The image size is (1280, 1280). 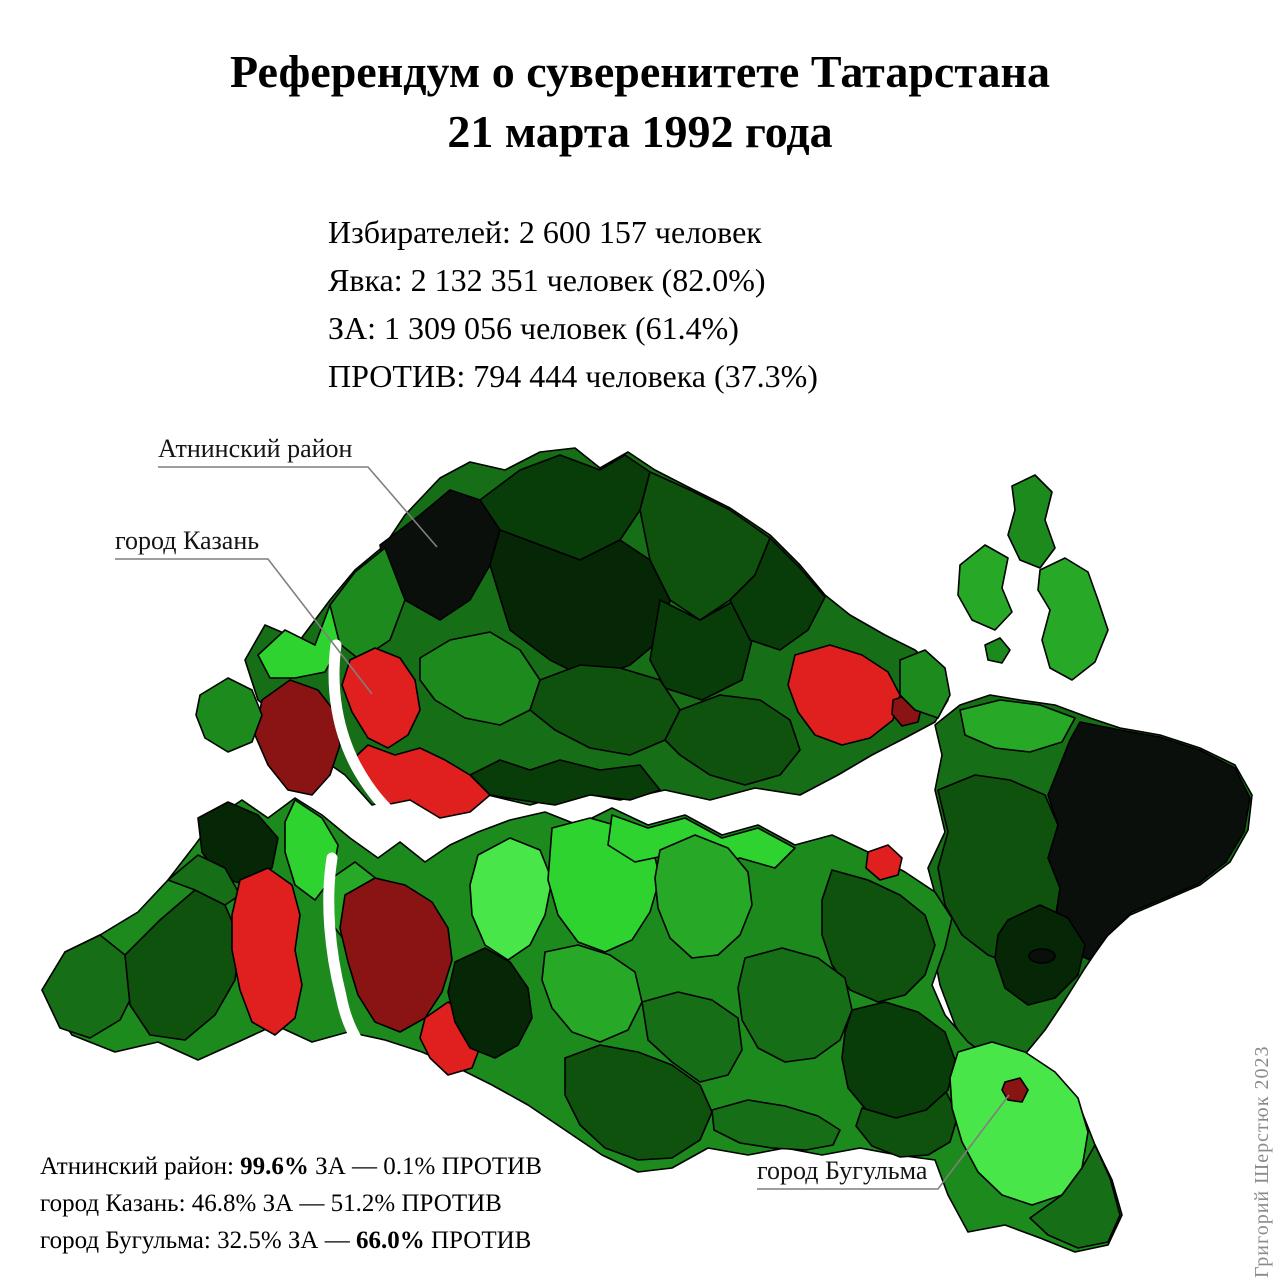 I want to click on stat-for: ЗА: 1 309 056 человек (61.4%), so click(x=533, y=328).